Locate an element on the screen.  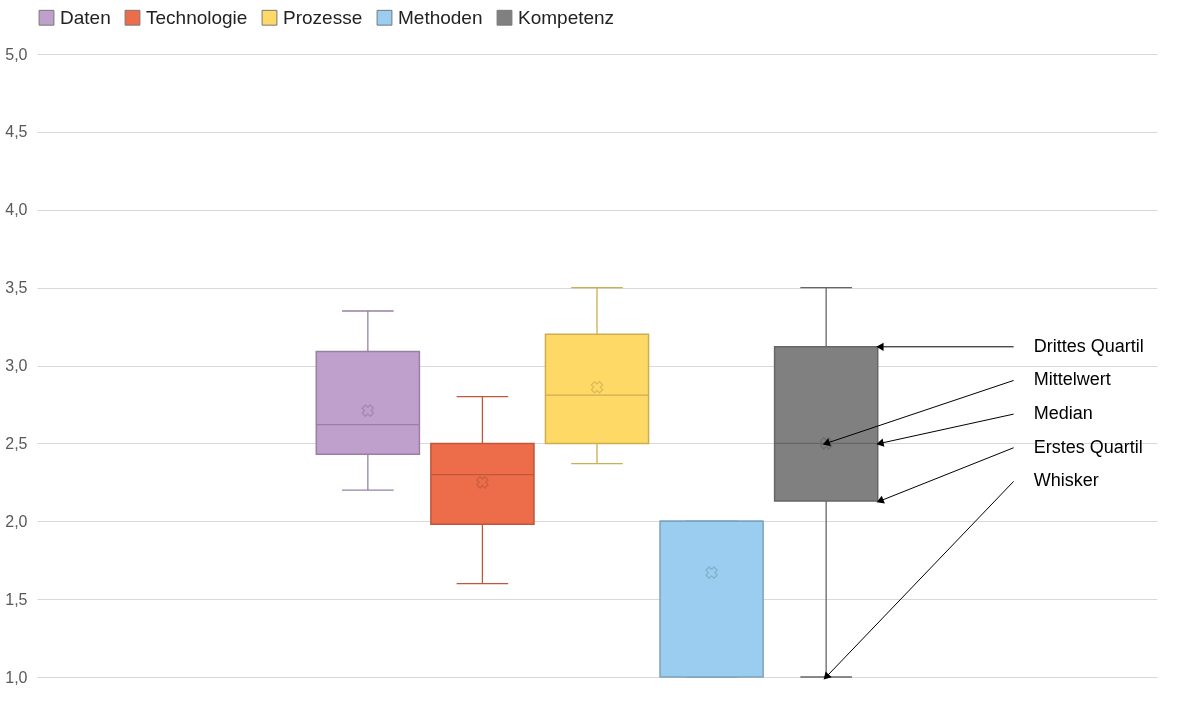
y-tick-label: 5,0 is located at coordinates (16, 54).